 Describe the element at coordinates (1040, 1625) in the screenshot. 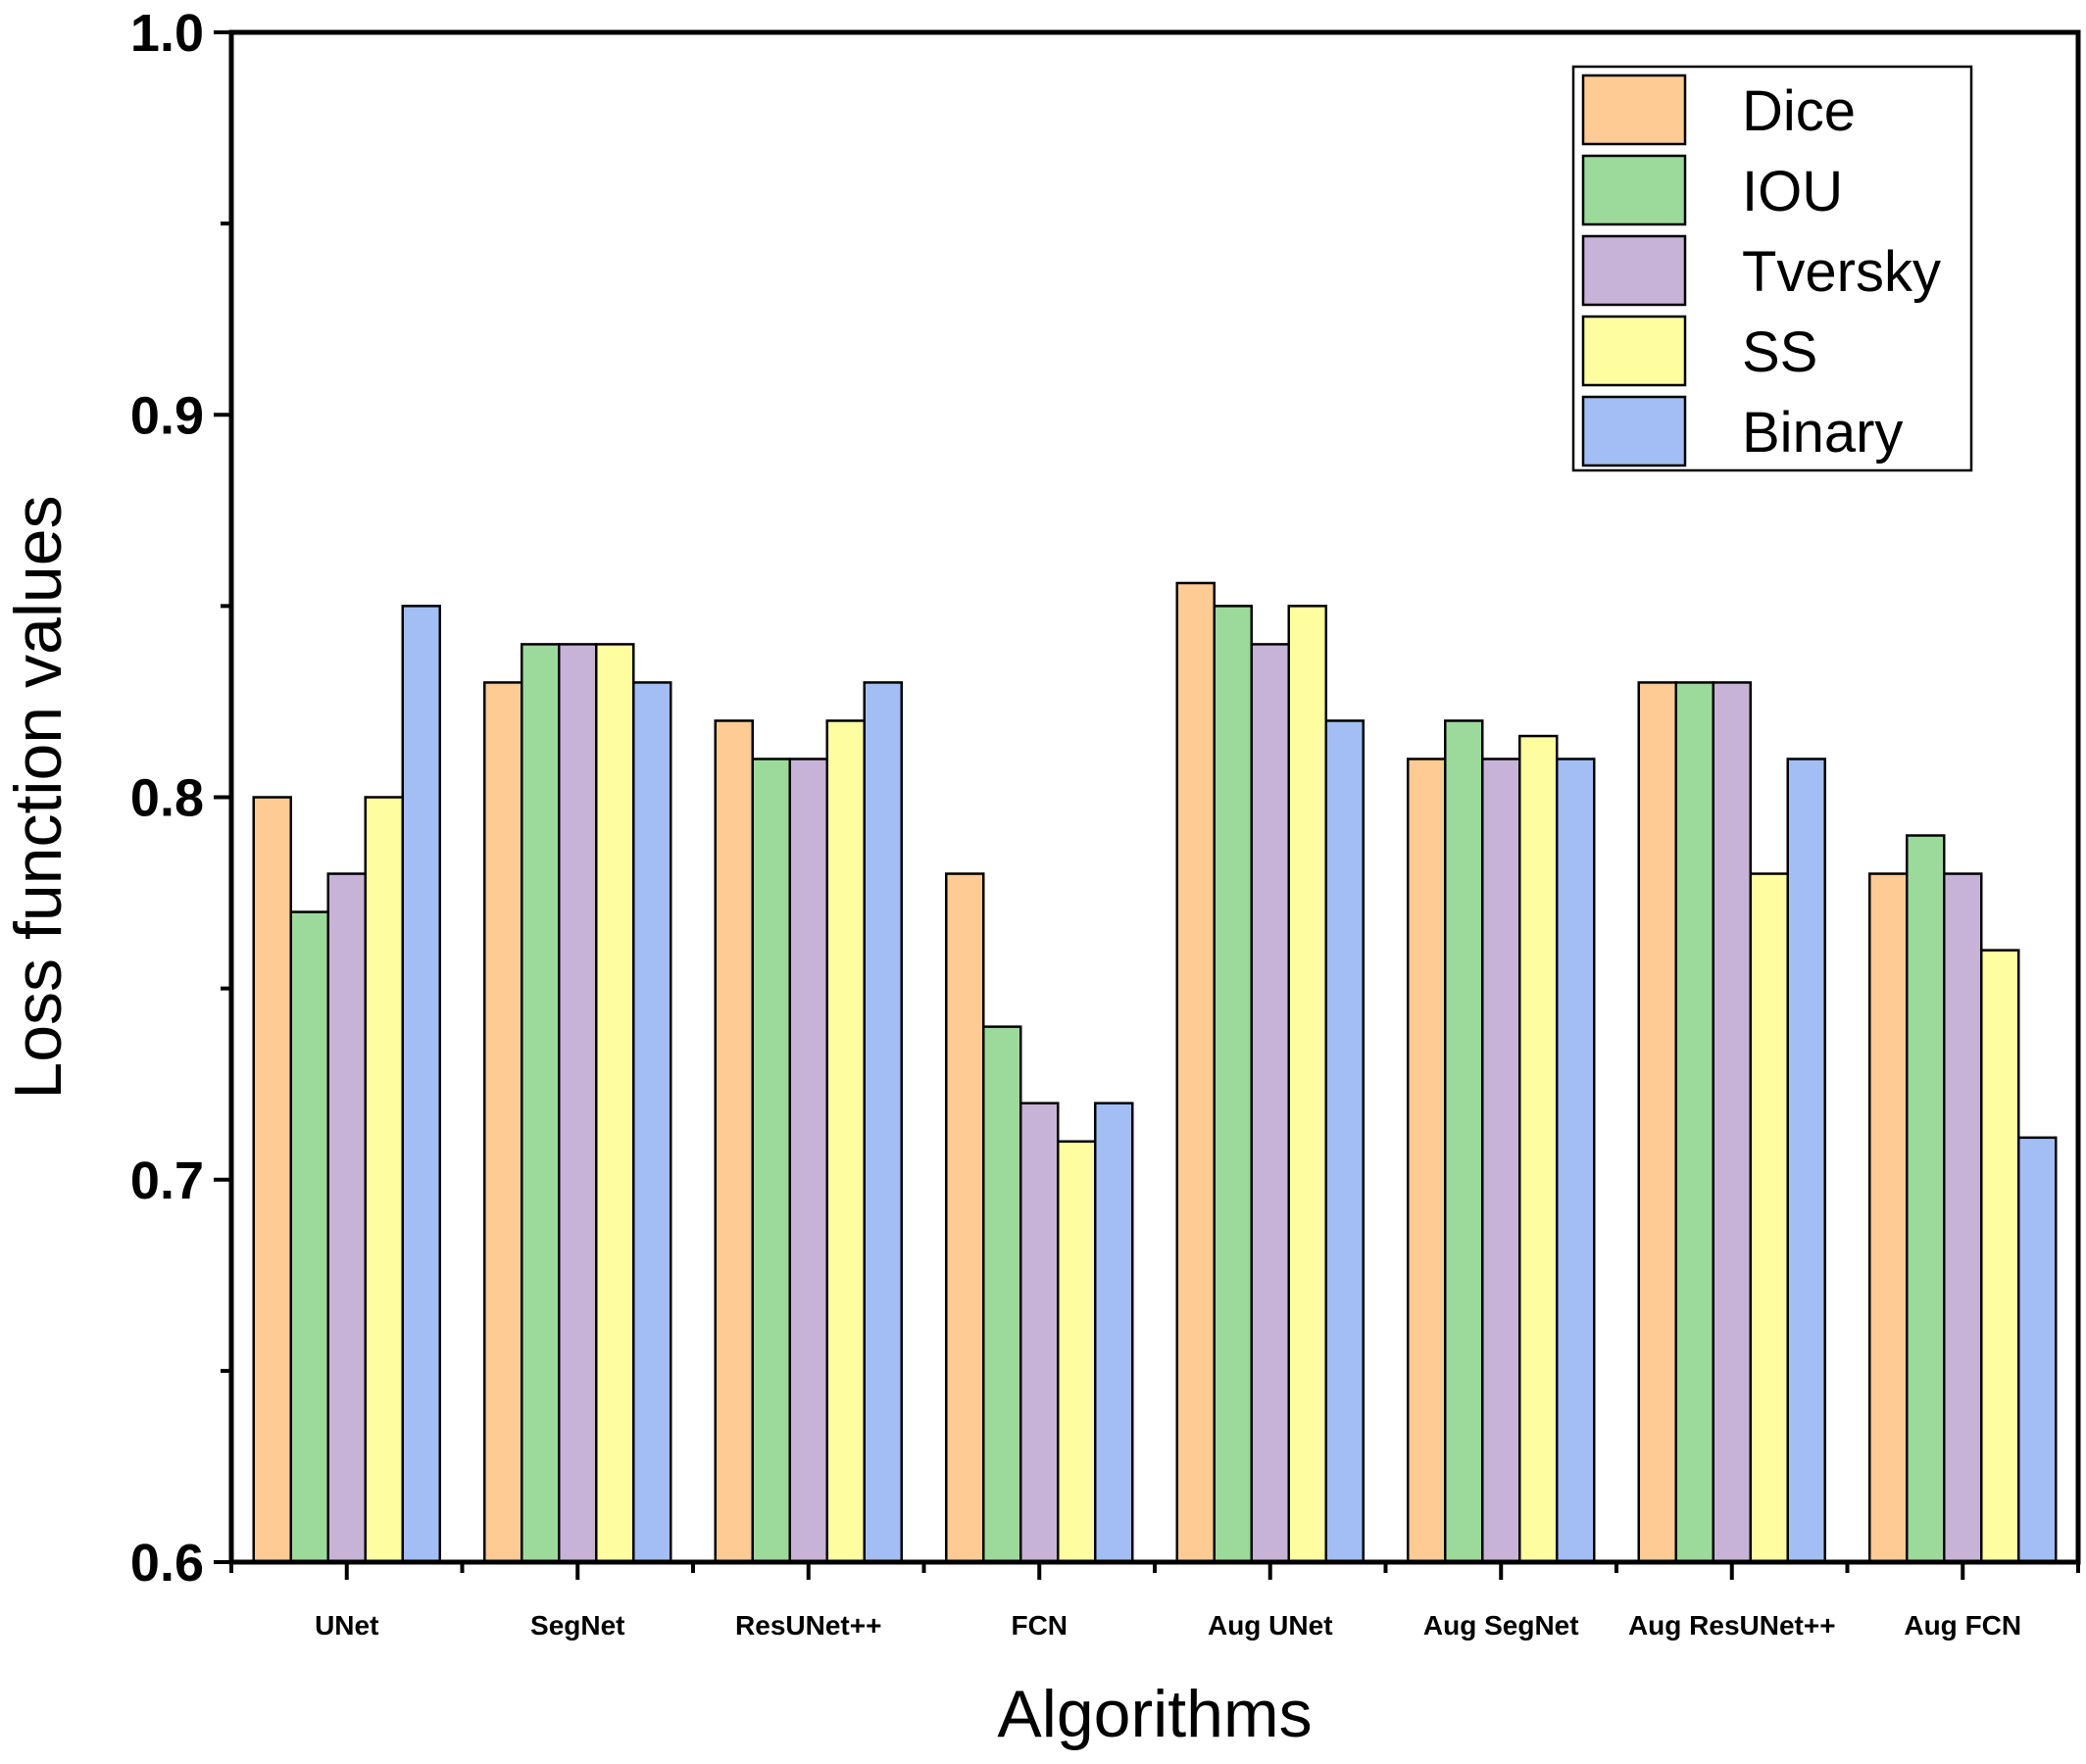

I see `x-tick-label: FCN` at that location.